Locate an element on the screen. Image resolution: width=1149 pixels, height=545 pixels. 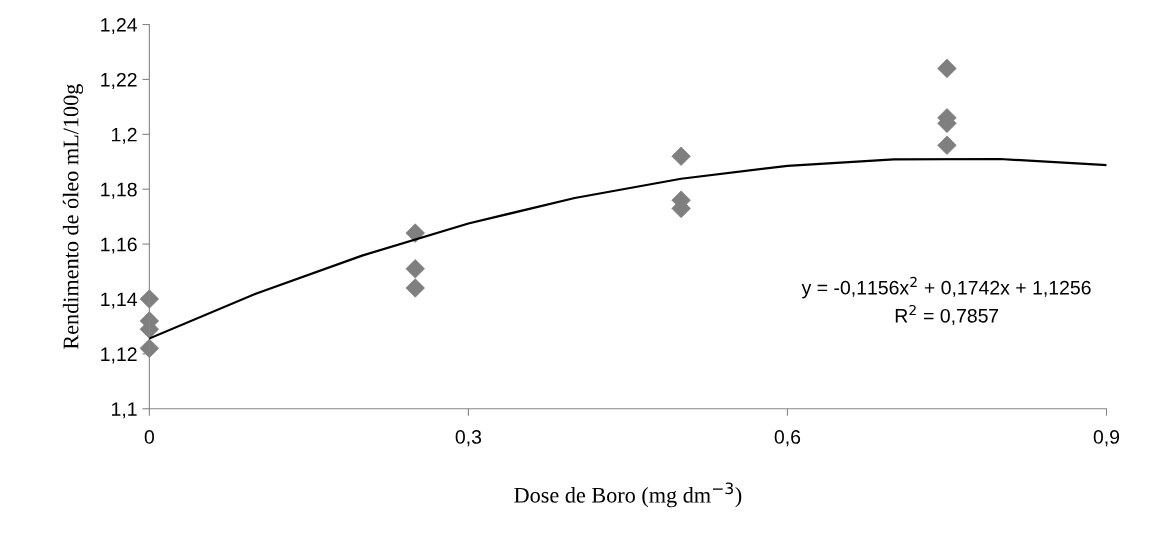
y-tick-label: 1,16 is located at coordinates (119, 245).